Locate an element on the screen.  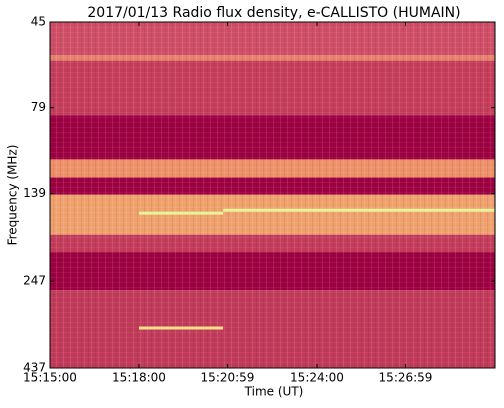
x-tick-label: 15:24:00 is located at coordinates (317, 378).